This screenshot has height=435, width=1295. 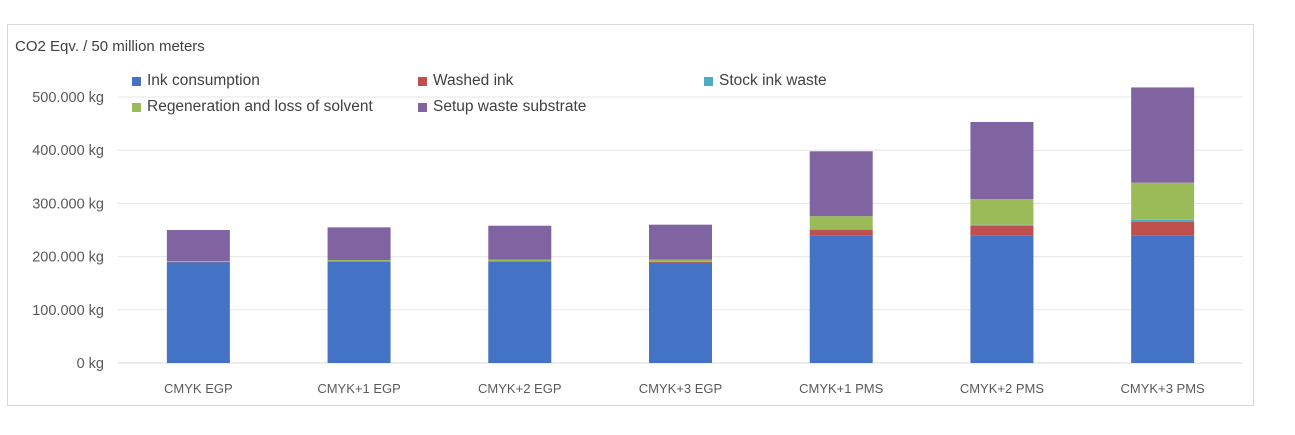 What do you see at coordinates (198, 388) in the screenshot?
I see `x-tick-label: CMYK EGP` at bounding box center [198, 388].